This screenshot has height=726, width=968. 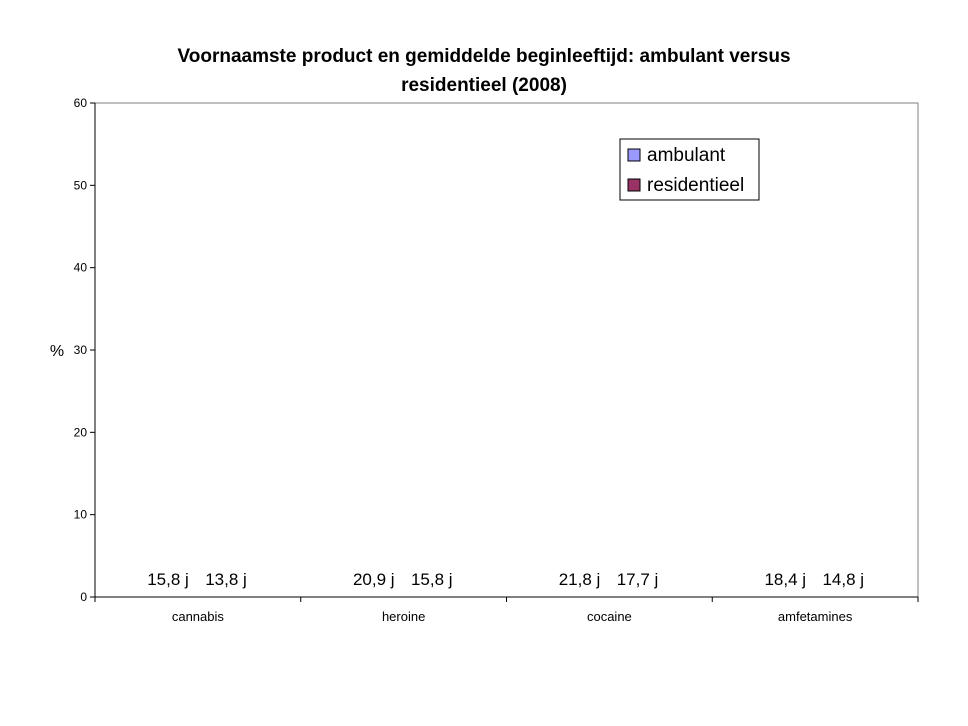 I want to click on legend: ambulant residentieel, so click(x=689, y=169).